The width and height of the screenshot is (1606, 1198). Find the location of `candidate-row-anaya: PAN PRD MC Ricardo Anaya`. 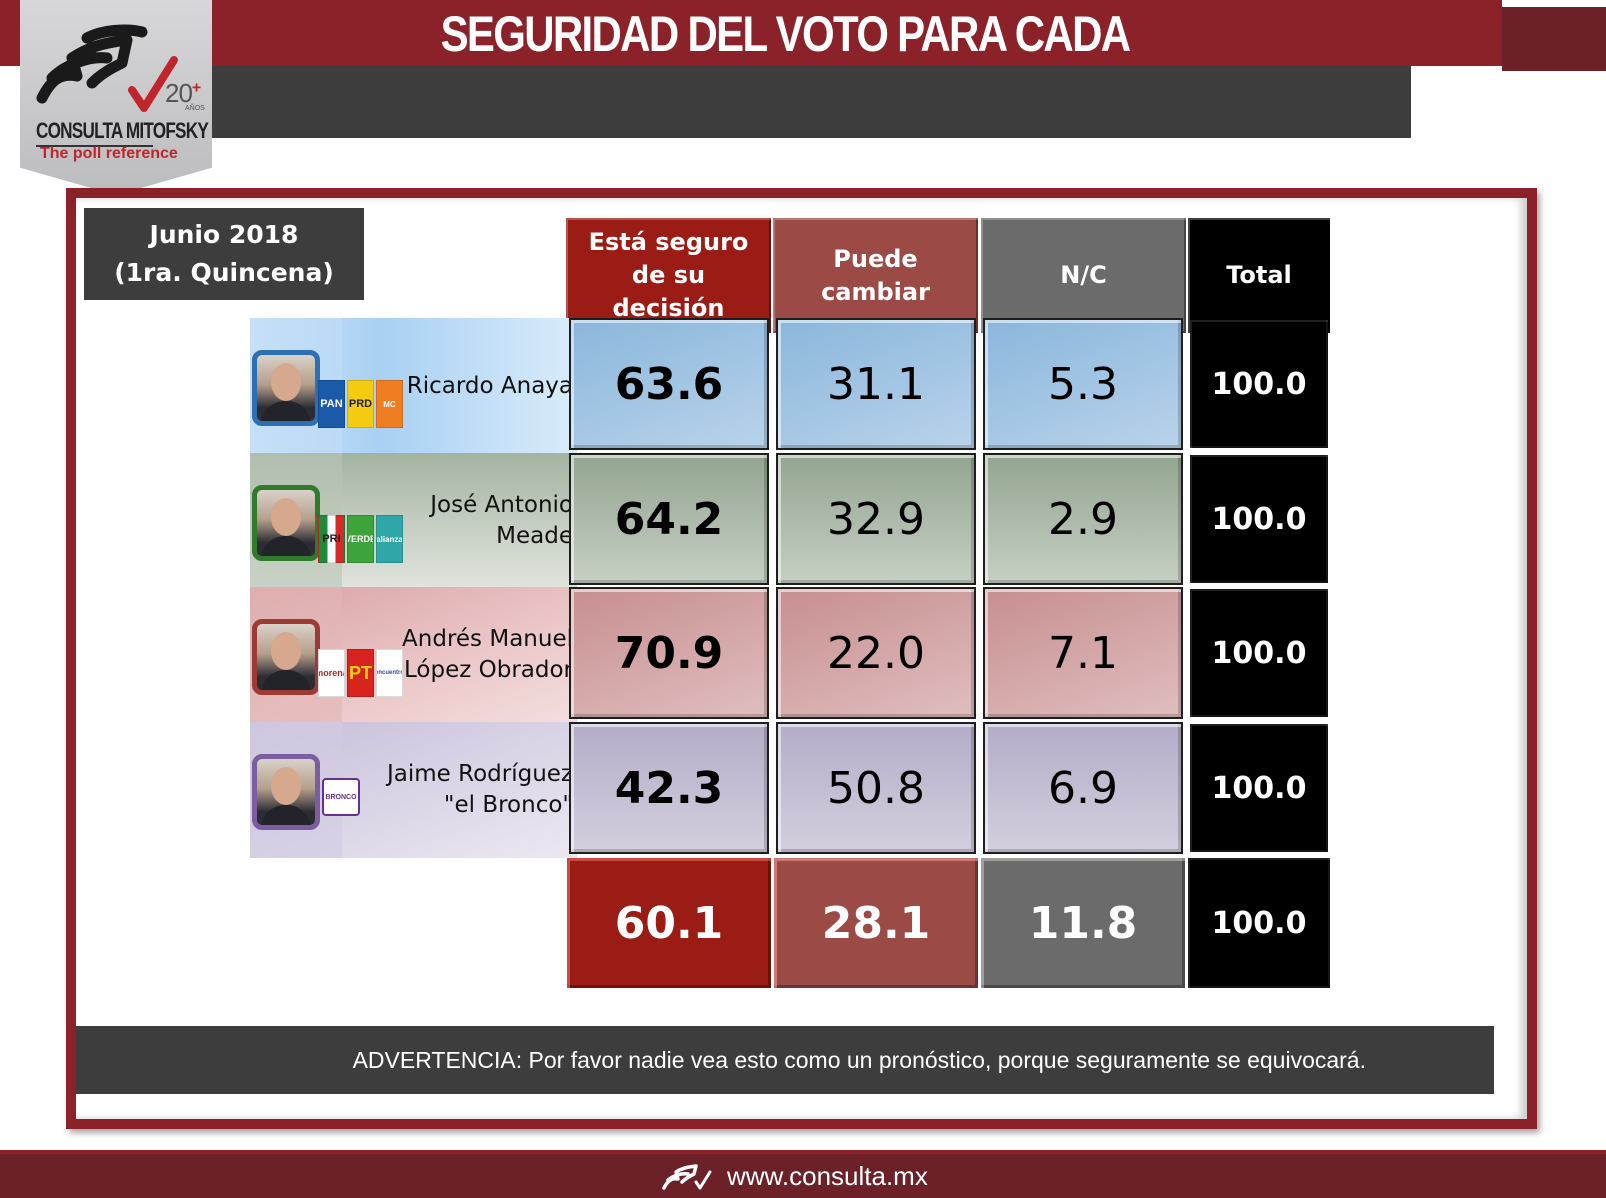

candidate-row-anaya: PAN PRD MC Ricardo Anaya is located at coordinates (413, 386).